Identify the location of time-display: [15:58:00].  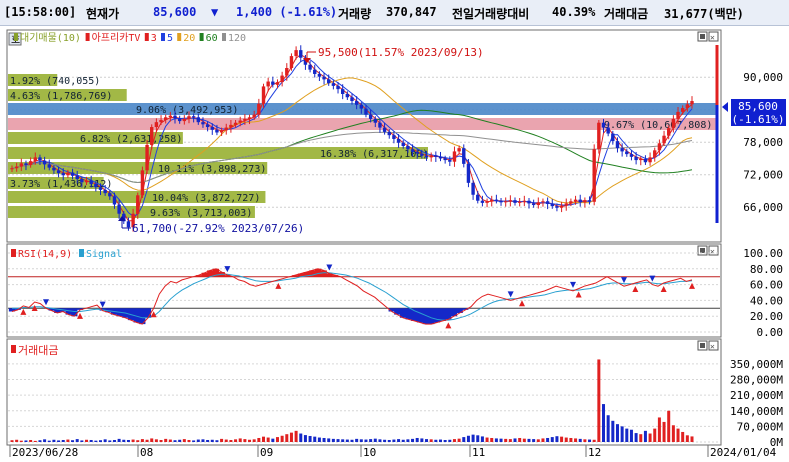
(40, 12).